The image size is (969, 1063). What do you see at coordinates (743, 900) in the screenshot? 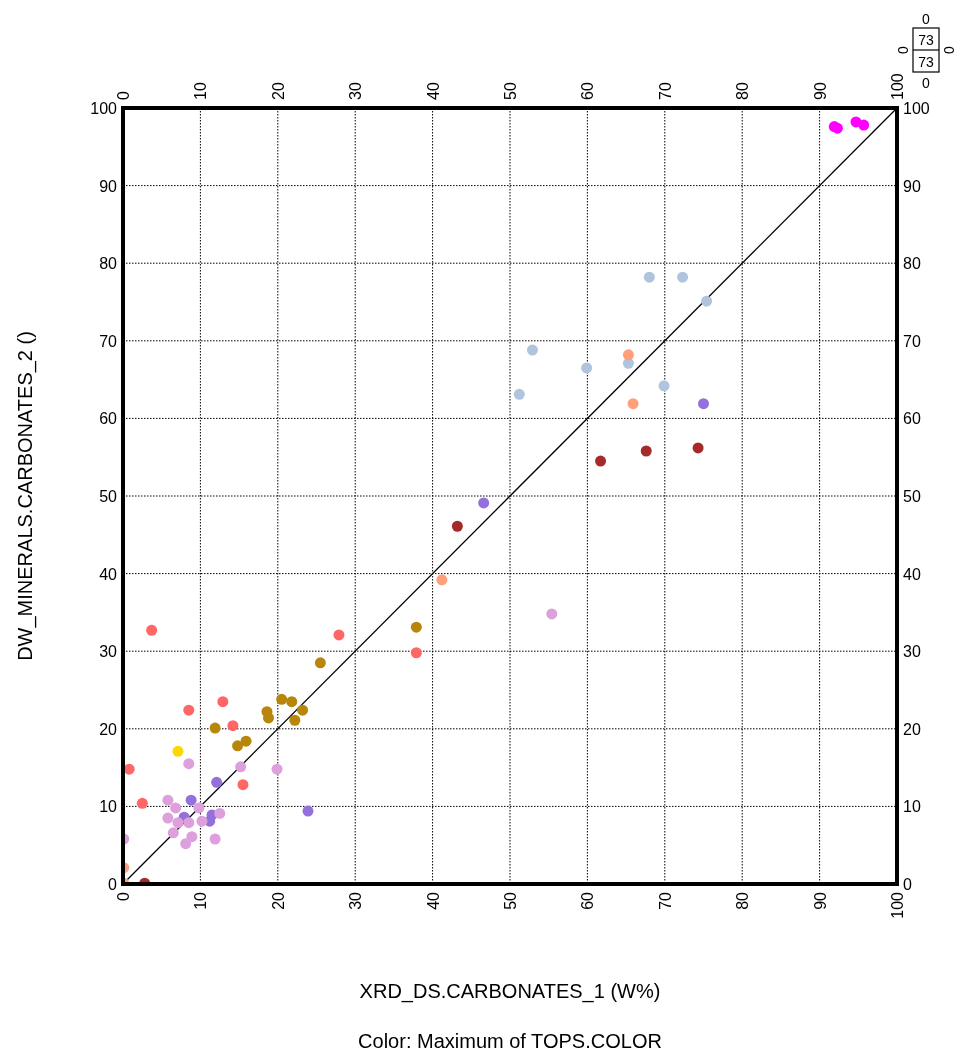
I see `x-tick-label: 80` at bounding box center [743, 900].